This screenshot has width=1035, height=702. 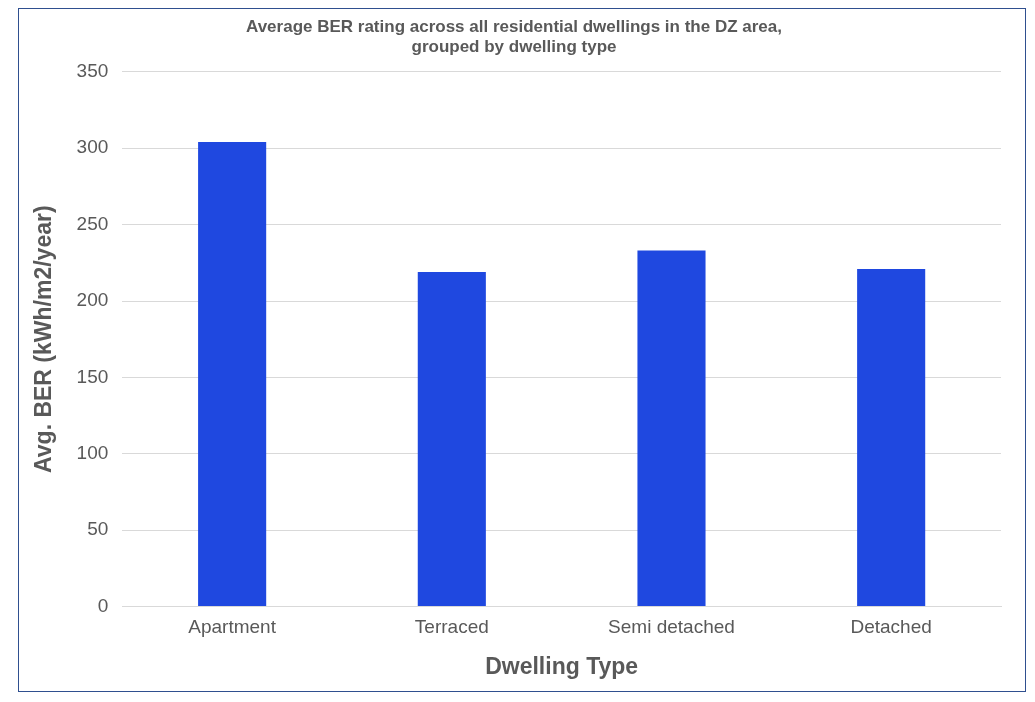 What do you see at coordinates (43, 339) in the screenshot?
I see `y-axis-title: Avg. BER (kWh/m2/year)` at bounding box center [43, 339].